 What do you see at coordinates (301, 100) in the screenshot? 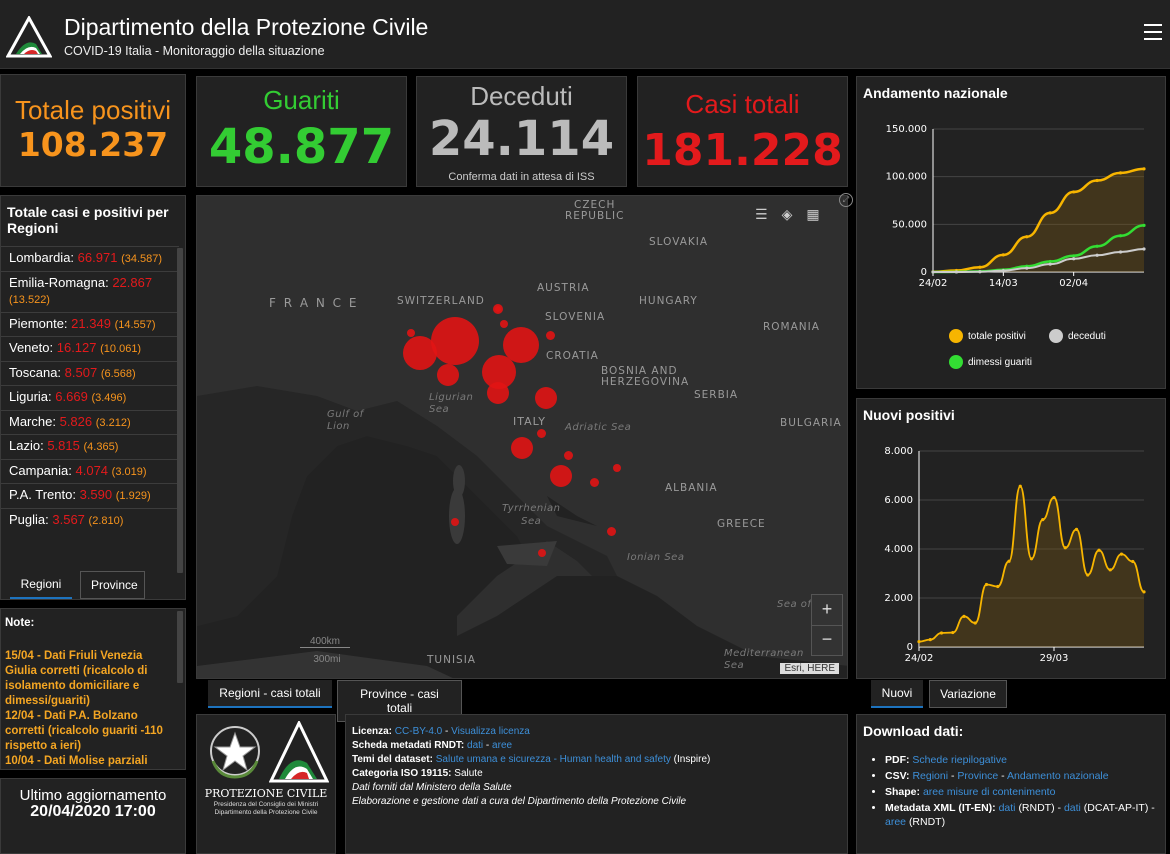
I see `kpi-guariti-title: Guariti` at bounding box center [301, 100].